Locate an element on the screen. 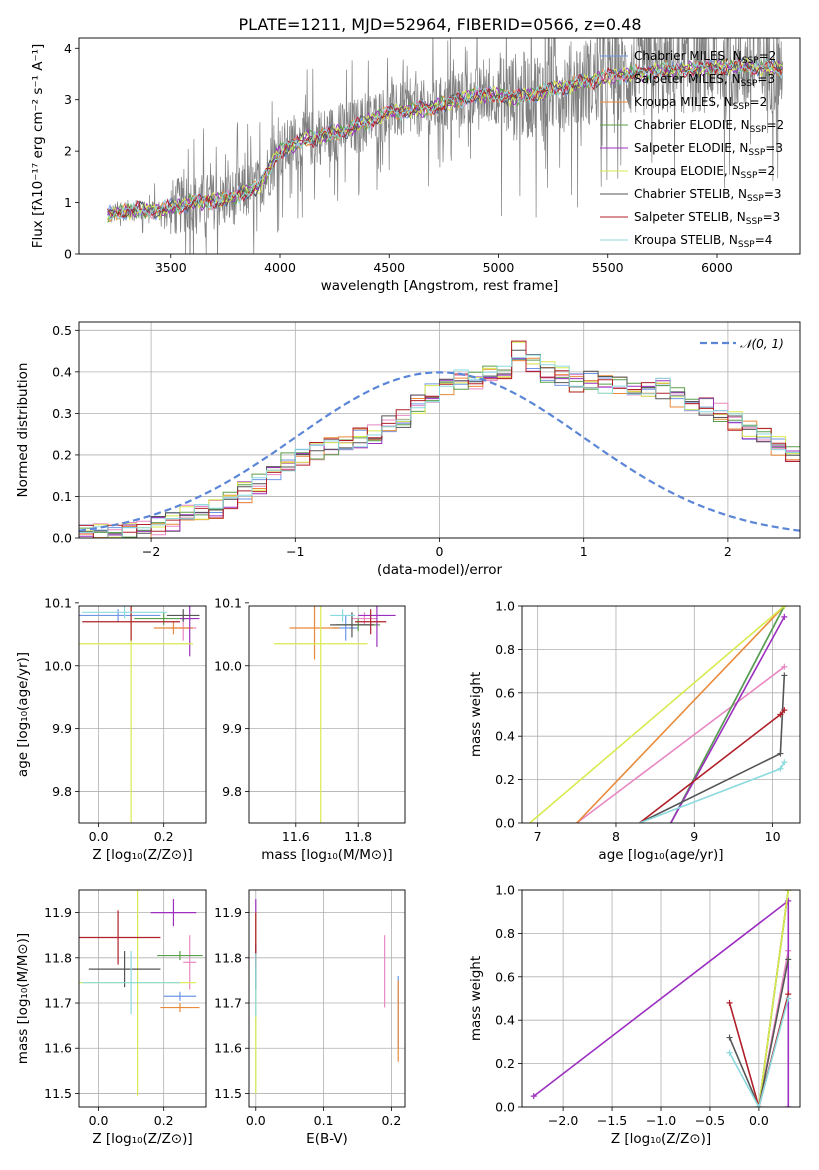 Image resolution: width=819 pixels, height=1170 pixels. x-axis-label: (data-model)/error is located at coordinates (440, 570).